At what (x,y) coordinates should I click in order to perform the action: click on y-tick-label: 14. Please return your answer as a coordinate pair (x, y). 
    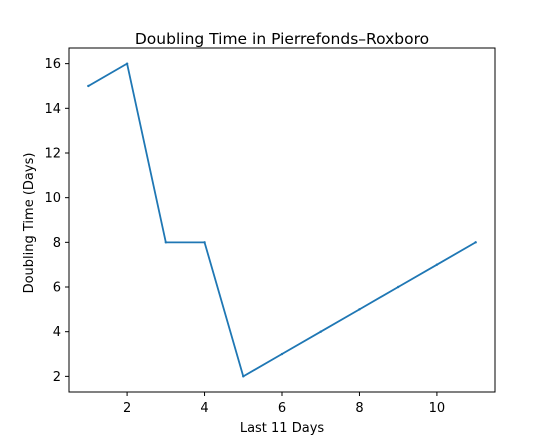
    Looking at the image, I should click on (52, 109).